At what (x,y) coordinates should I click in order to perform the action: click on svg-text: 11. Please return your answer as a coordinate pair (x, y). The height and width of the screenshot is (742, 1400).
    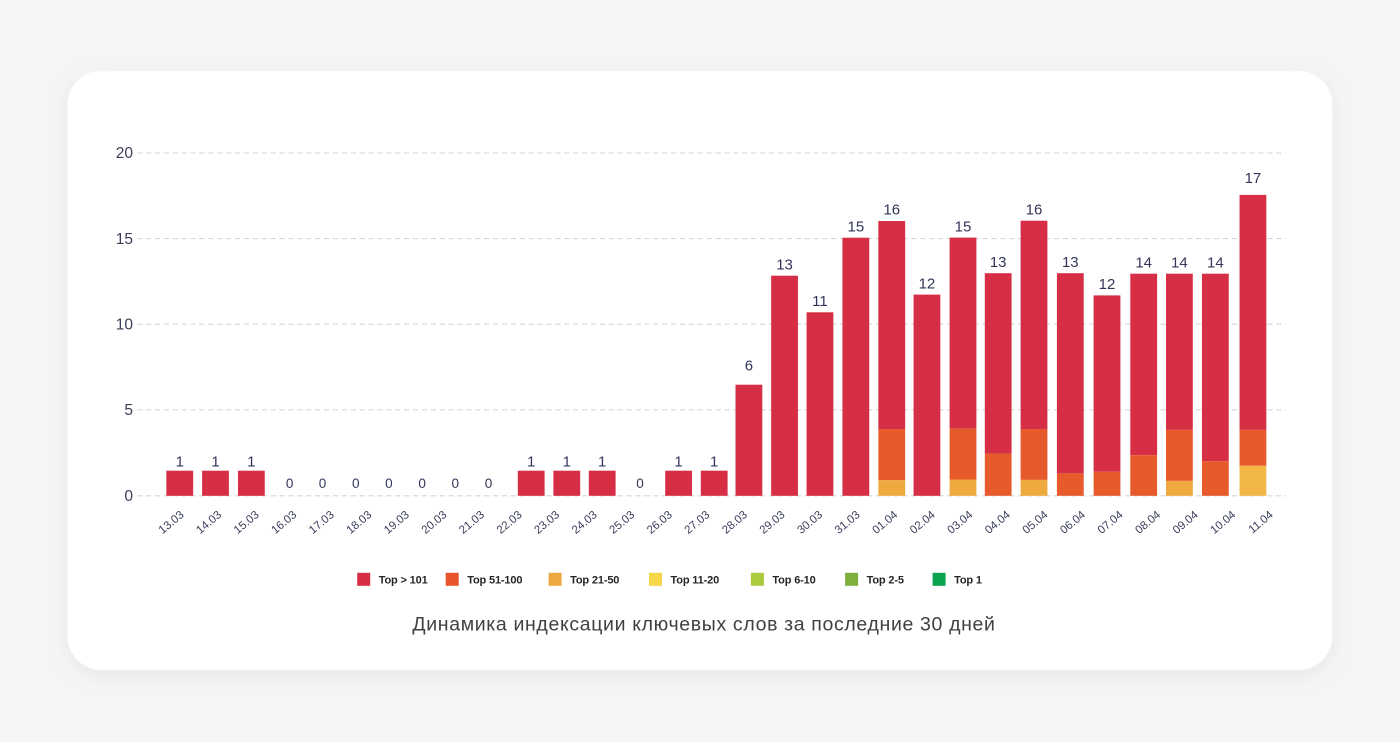
    Looking at the image, I should click on (820, 301).